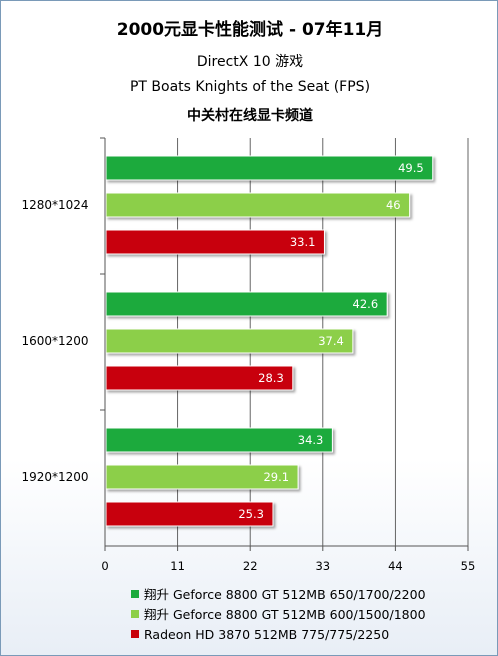 The image size is (498, 656). I want to click on legend-item-2: Radeon HD 3870 512MB 775/775/2250, so click(278, 635).